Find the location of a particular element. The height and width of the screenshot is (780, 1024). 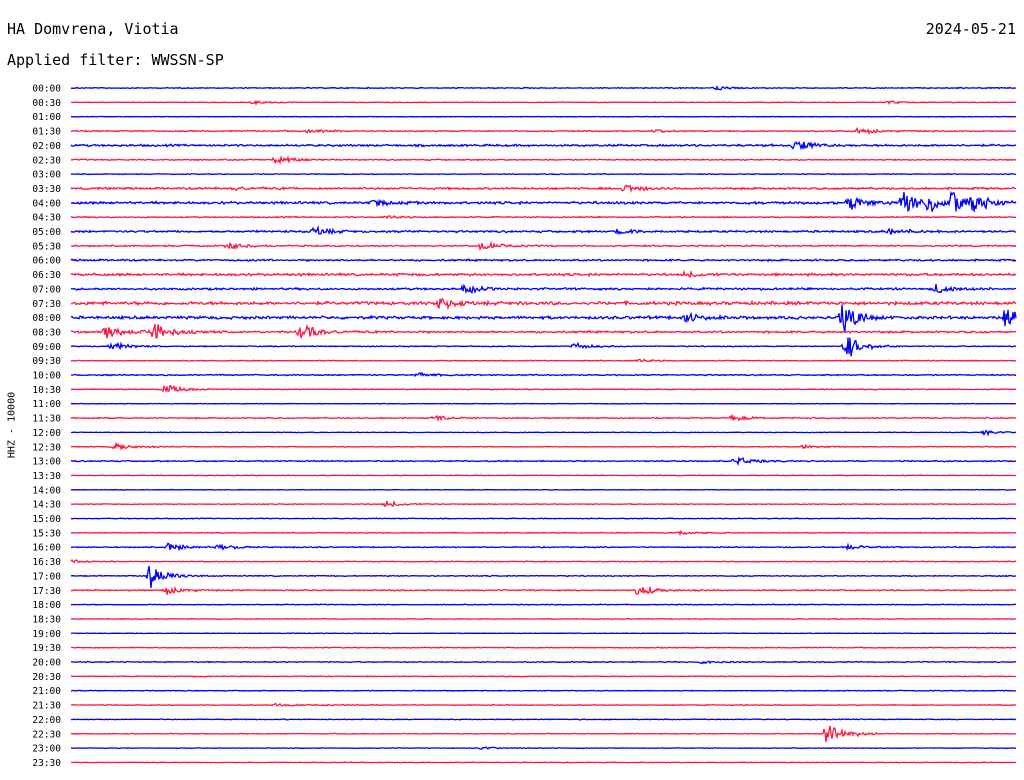

row-time-label: 16:00 is located at coordinates (46, 548).